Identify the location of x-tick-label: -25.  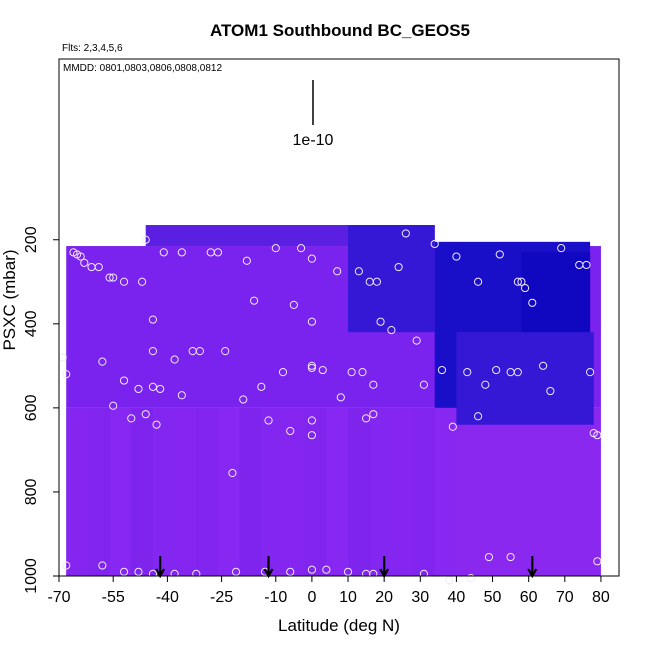
(221, 597).